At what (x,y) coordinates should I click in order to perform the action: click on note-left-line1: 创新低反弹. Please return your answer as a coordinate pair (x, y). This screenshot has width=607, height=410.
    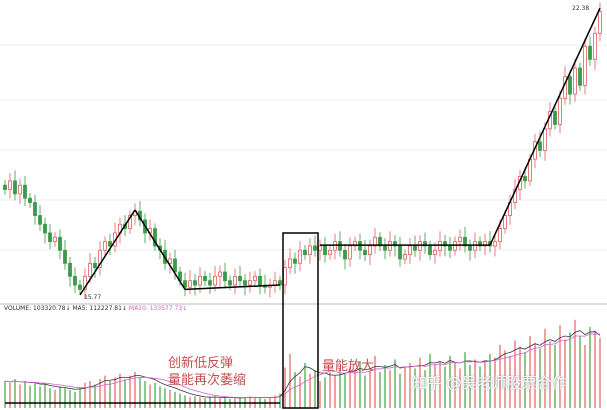
    Looking at the image, I should click on (201, 363).